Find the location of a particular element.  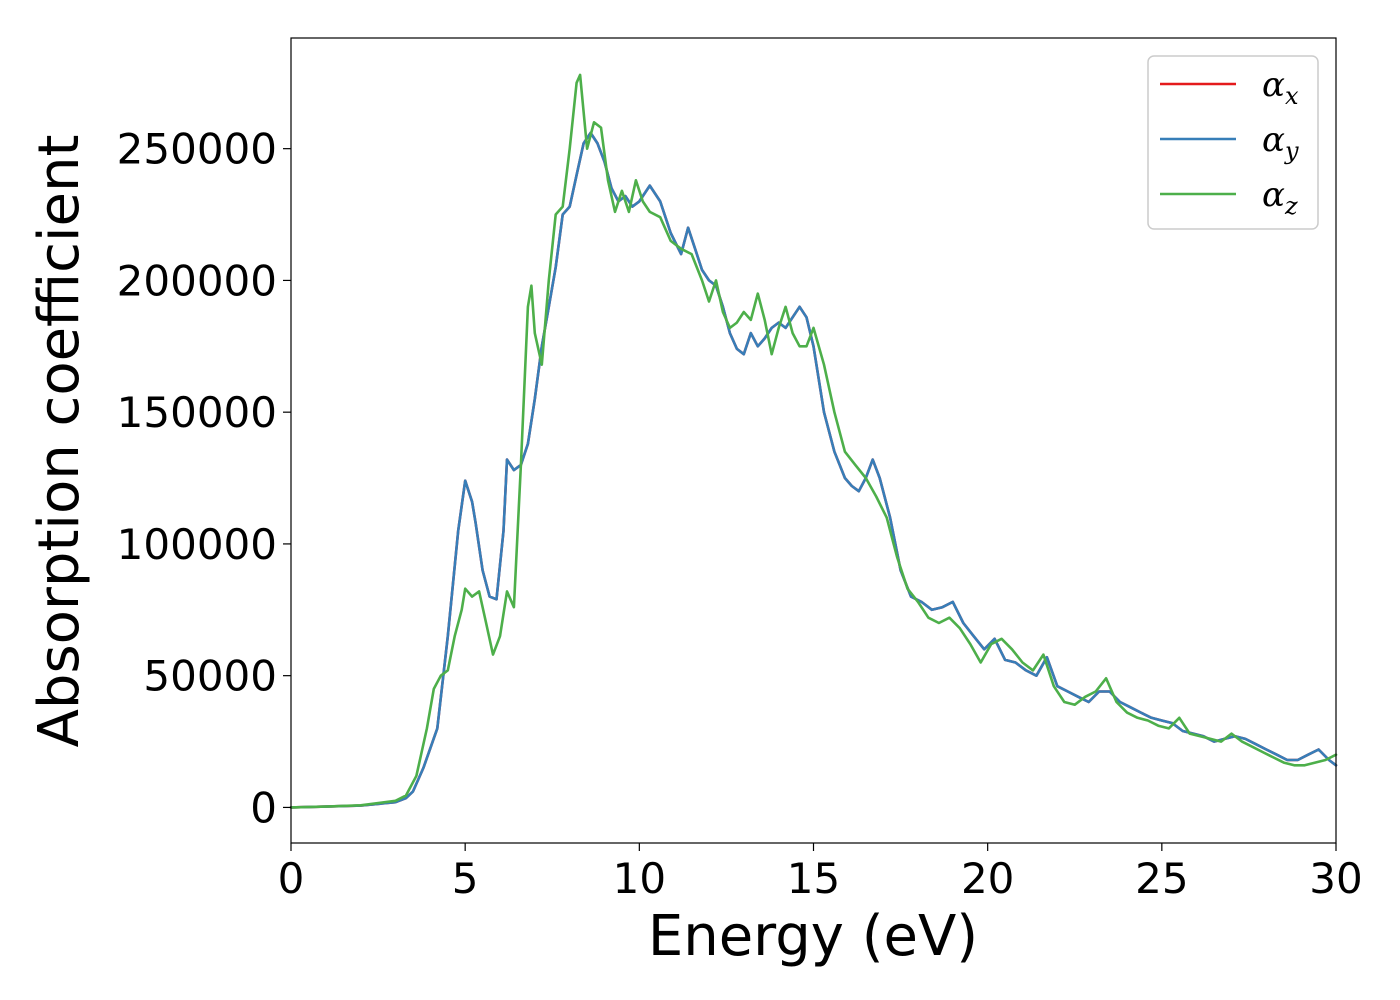

x-tick-label: 25 is located at coordinates (1161, 878).